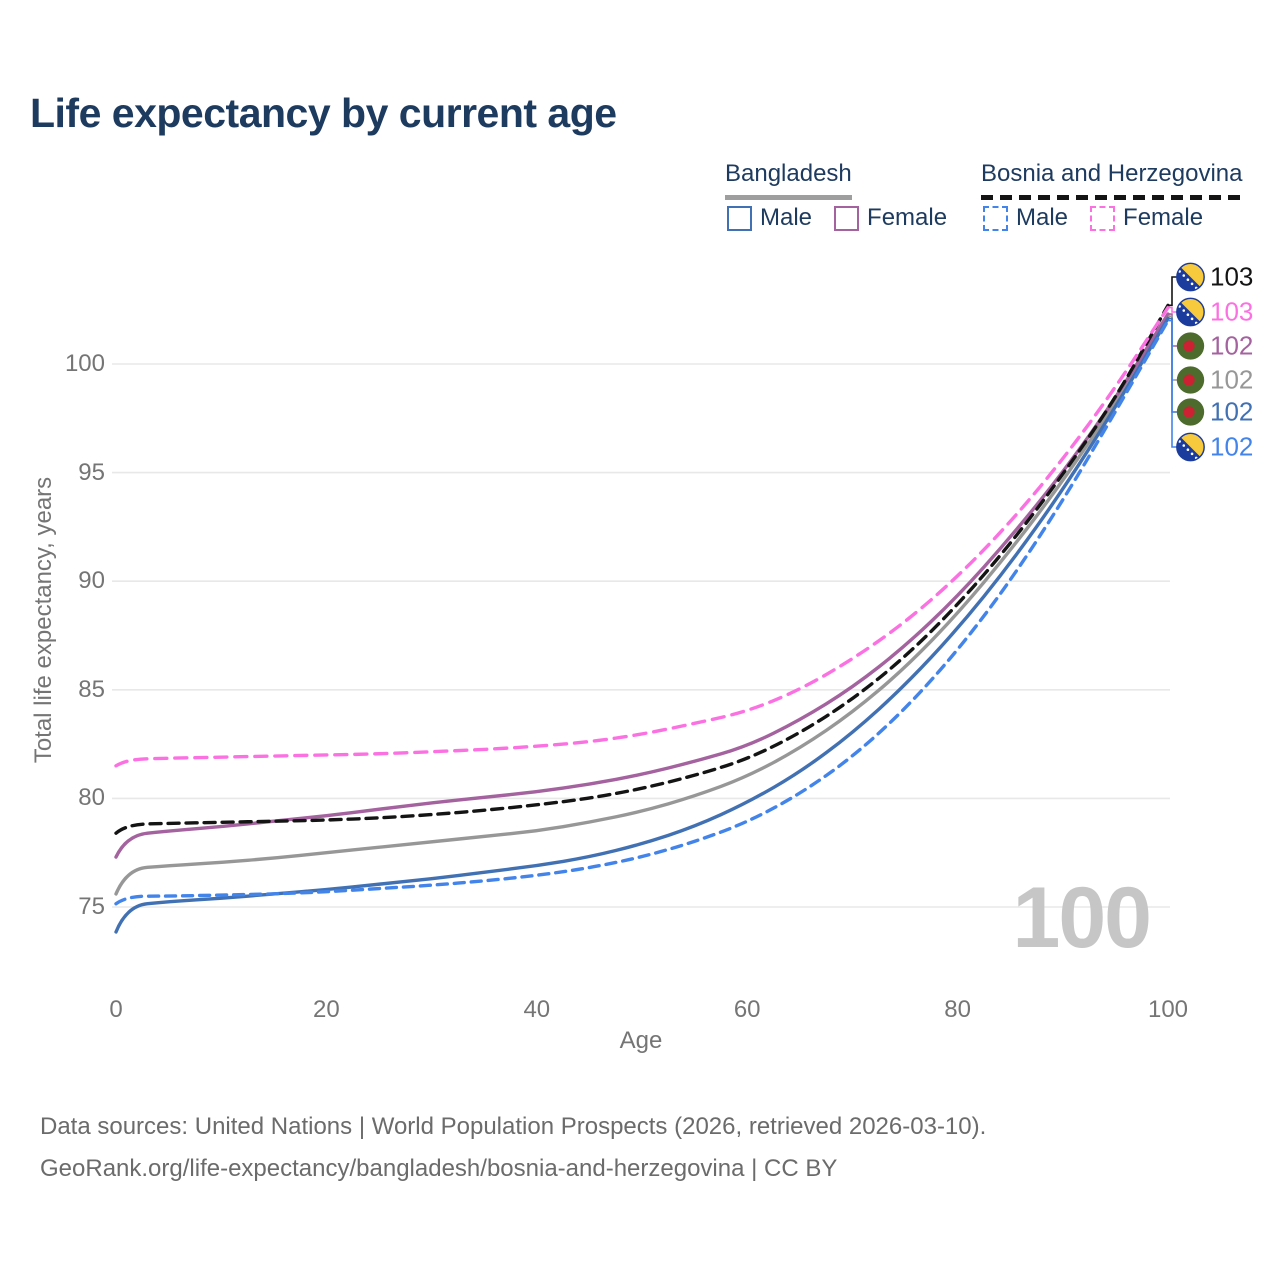 The image size is (1280, 1280). I want to click on end-label-row-bangladesh-female: 102, so click(1214, 346).